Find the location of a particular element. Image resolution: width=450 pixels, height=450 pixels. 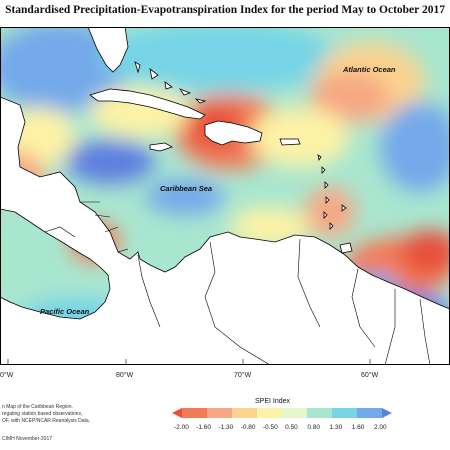

florida is located at coordinates (108, 50).